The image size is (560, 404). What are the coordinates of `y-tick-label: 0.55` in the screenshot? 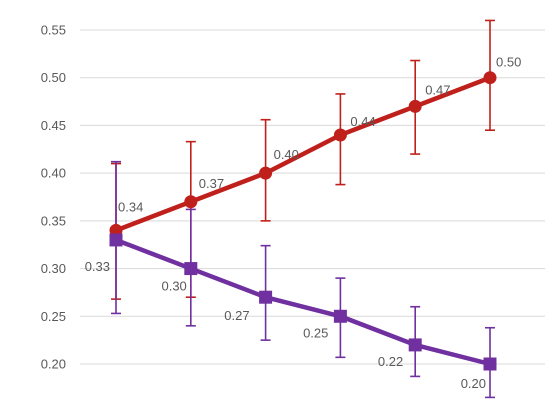 It's located at (53, 30).